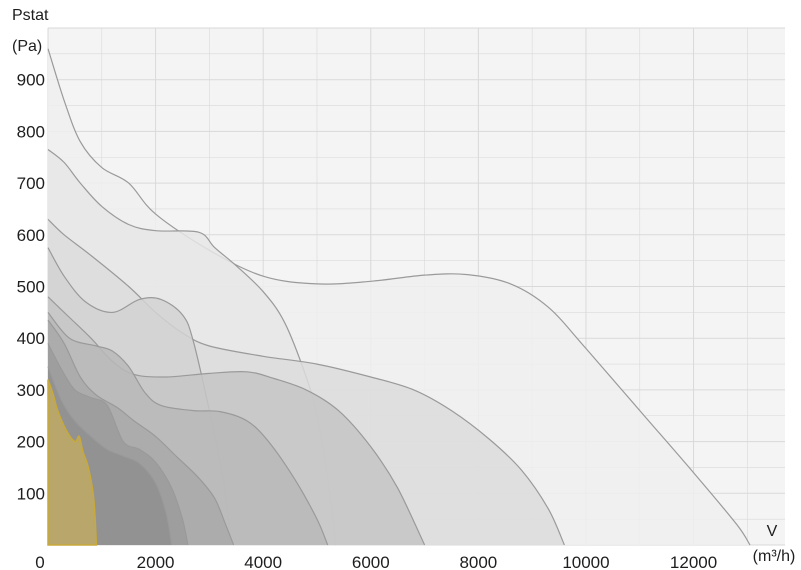 The height and width of the screenshot is (570, 801). What do you see at coordinates (371, 561) in the screenshot?
I see `x-tick-label: 6000` at bounding box center [371, 561].